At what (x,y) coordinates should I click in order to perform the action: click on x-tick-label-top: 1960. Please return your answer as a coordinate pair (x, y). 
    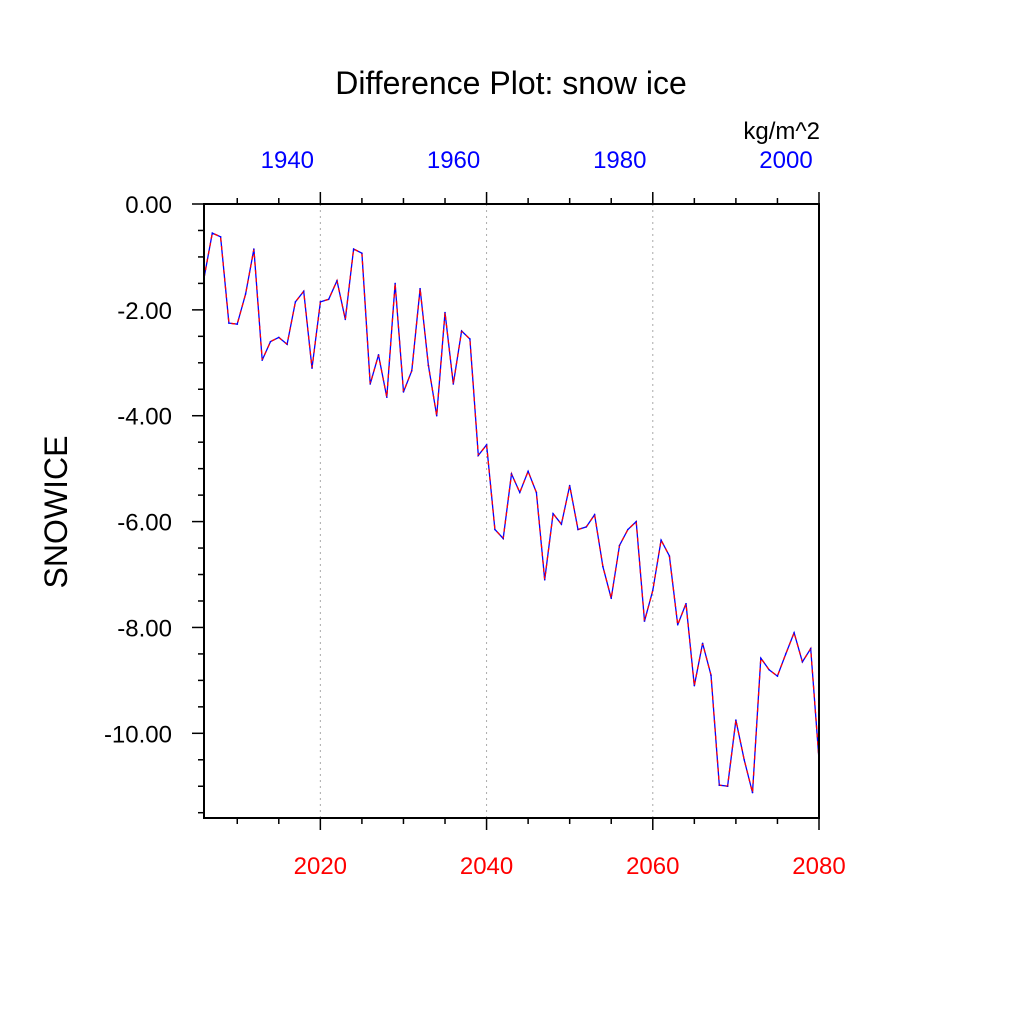
    Looking at the image, I should click on (453, 160).